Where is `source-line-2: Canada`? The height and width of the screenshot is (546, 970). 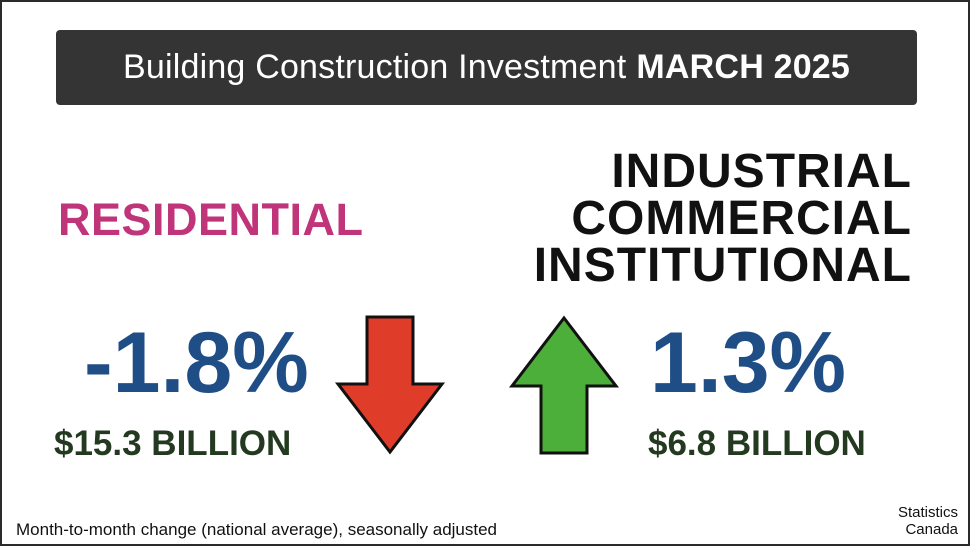 source-line-2: Canada is located at coordinates (931, 529).